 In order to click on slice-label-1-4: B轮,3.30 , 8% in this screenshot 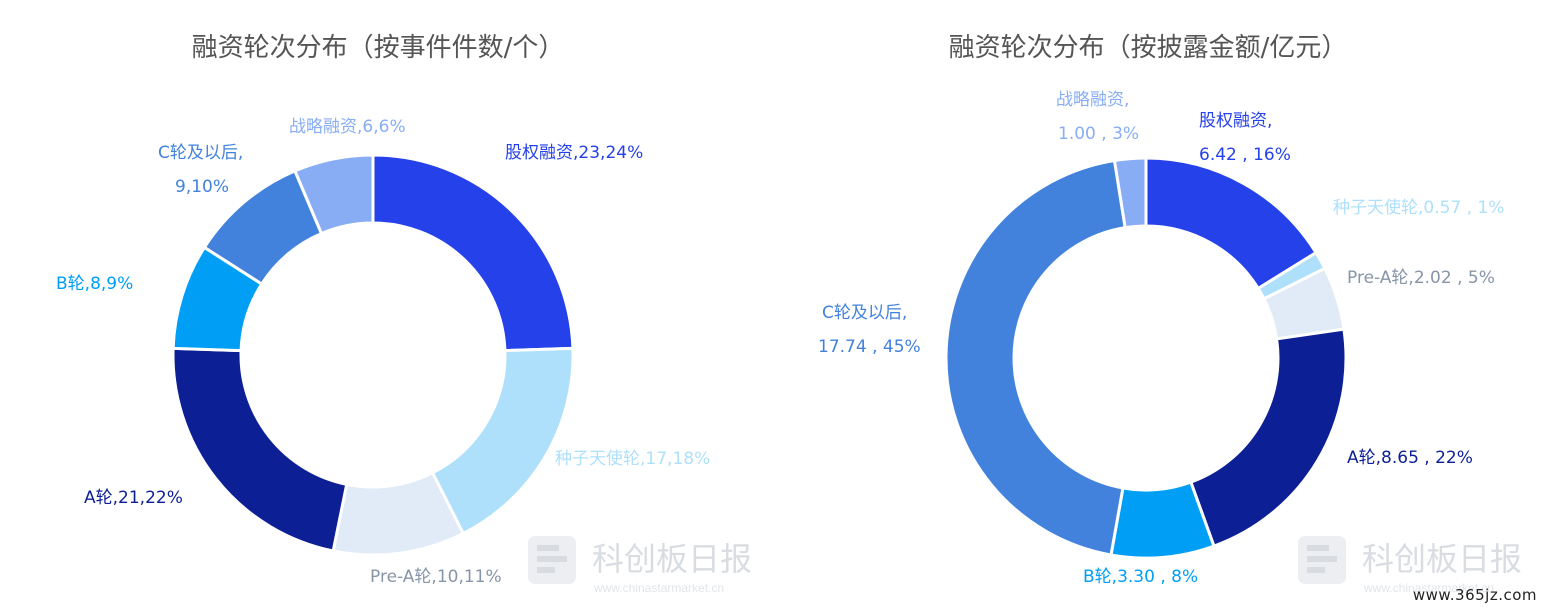, I will do `click(1140, 577)`.